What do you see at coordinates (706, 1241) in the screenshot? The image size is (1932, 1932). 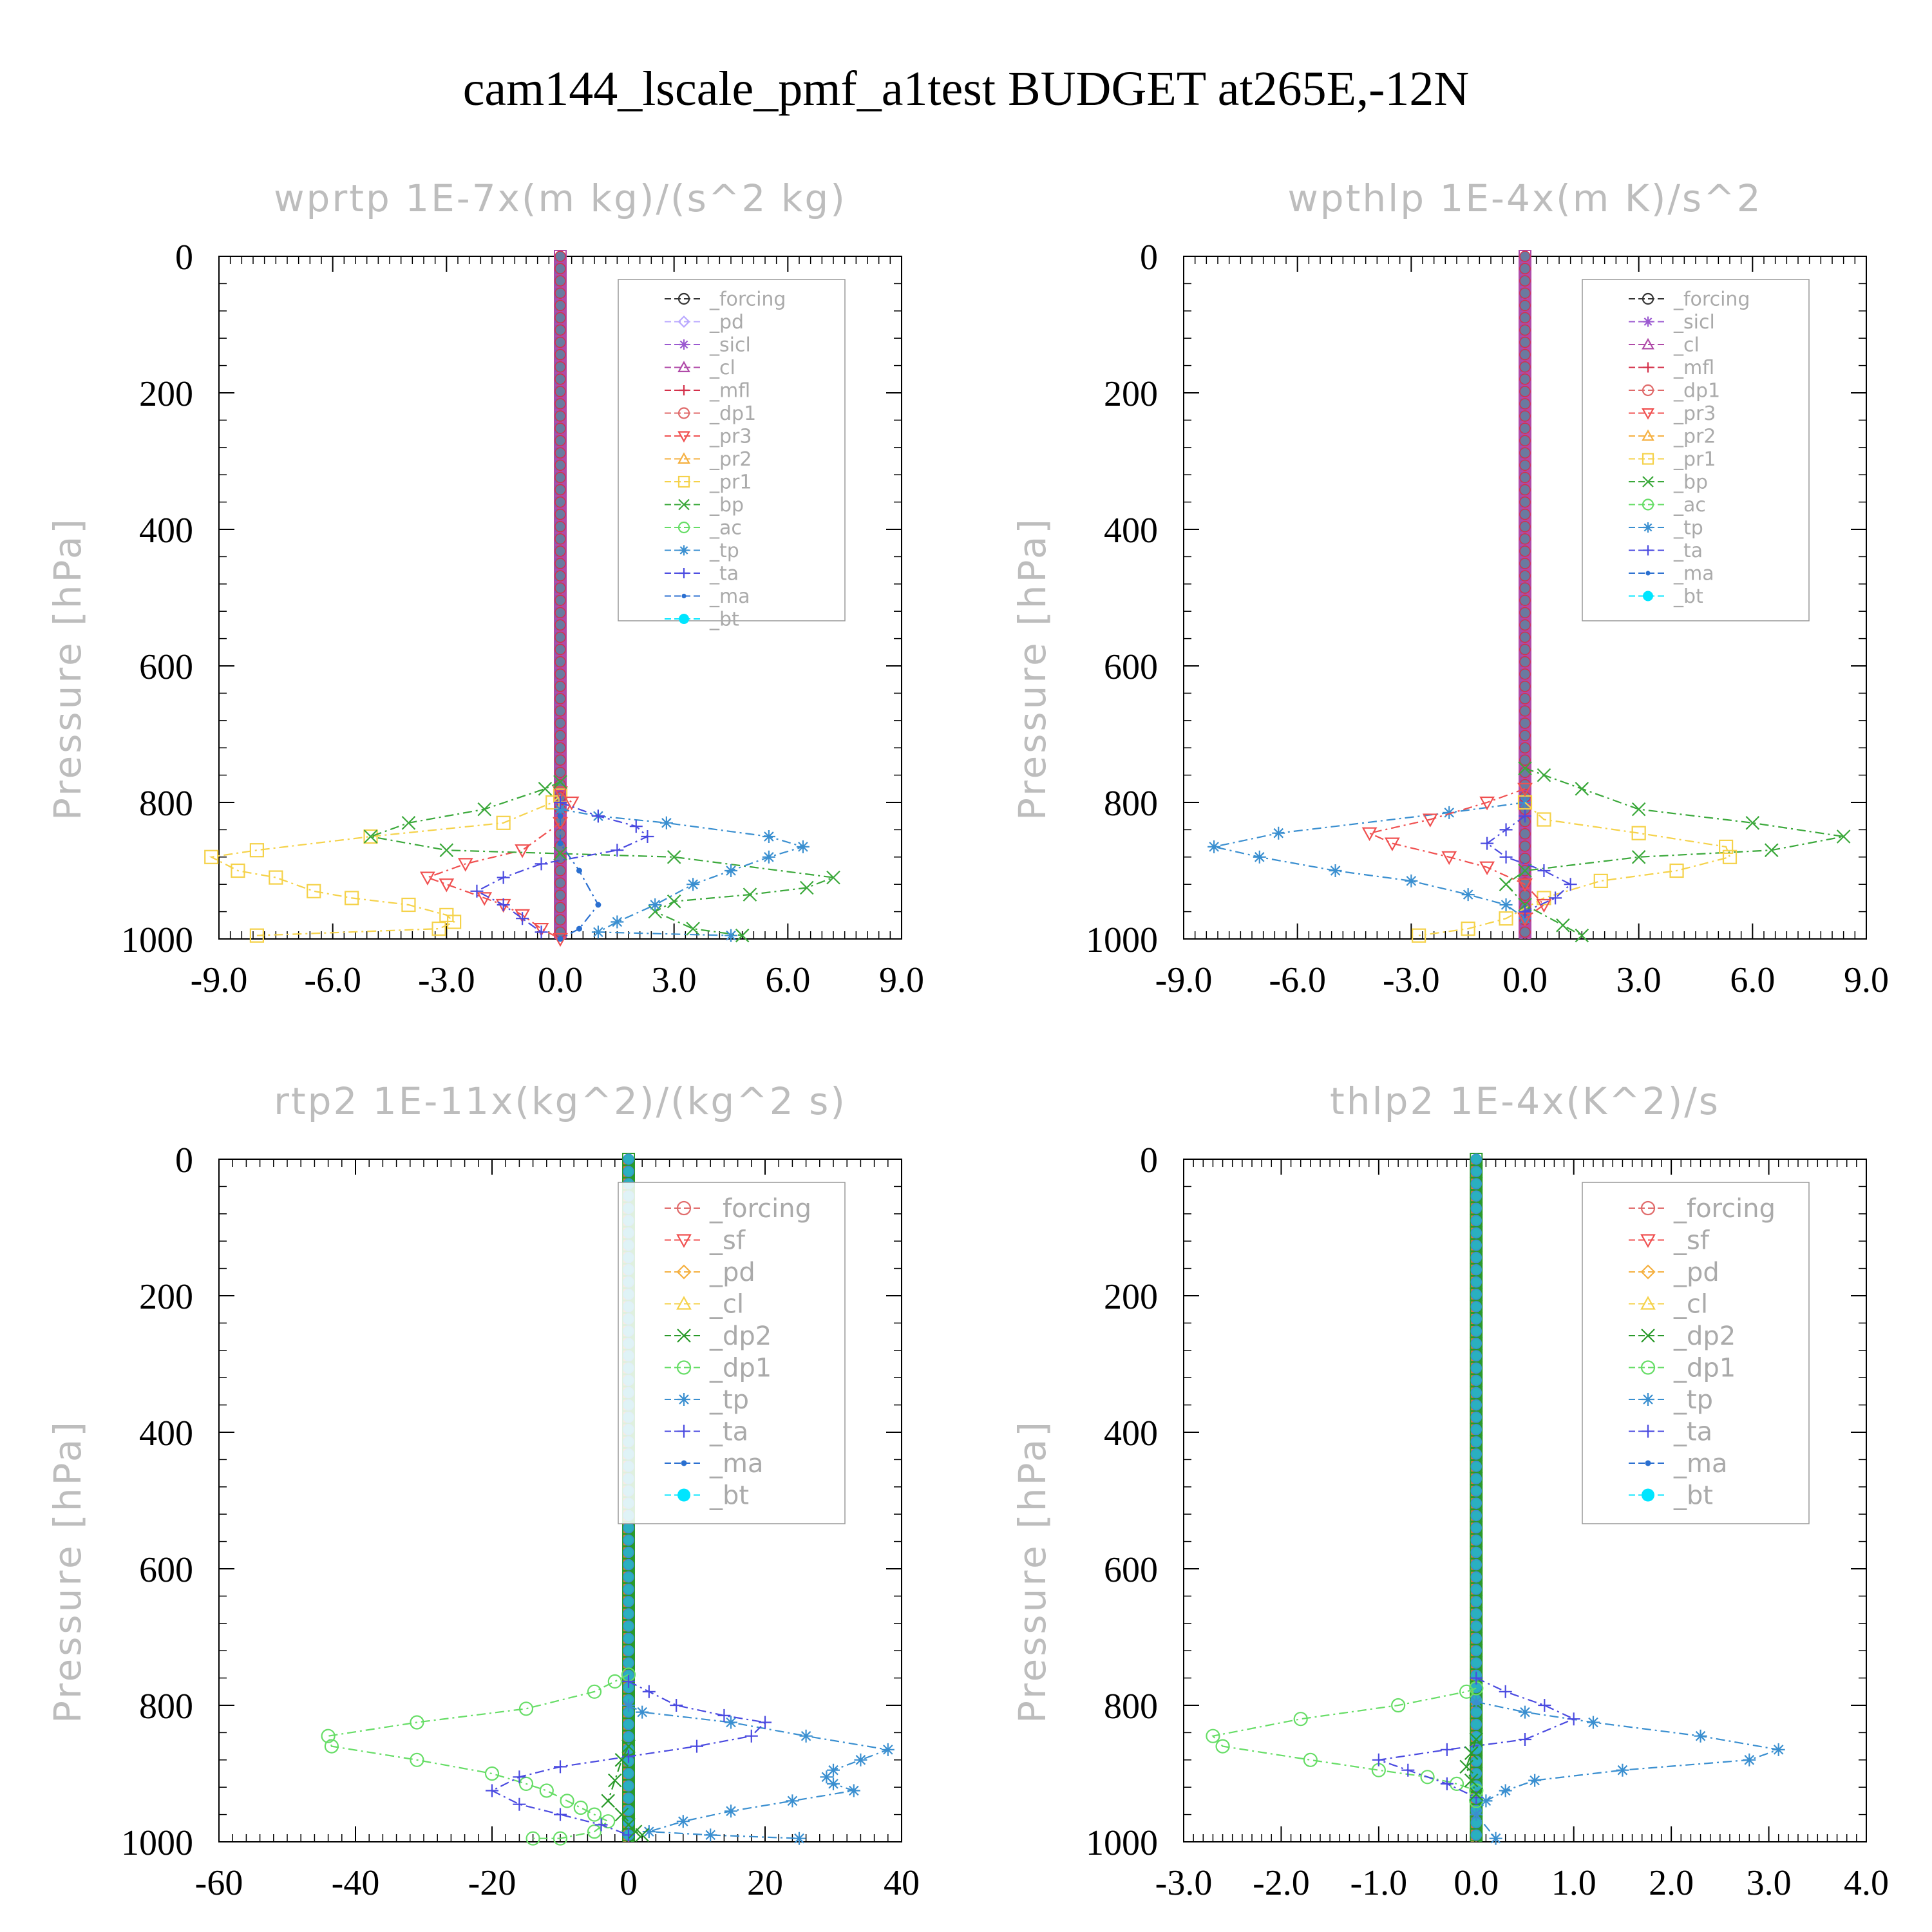 I see `legend-item: _sf` at bounding box center [706, 1241].